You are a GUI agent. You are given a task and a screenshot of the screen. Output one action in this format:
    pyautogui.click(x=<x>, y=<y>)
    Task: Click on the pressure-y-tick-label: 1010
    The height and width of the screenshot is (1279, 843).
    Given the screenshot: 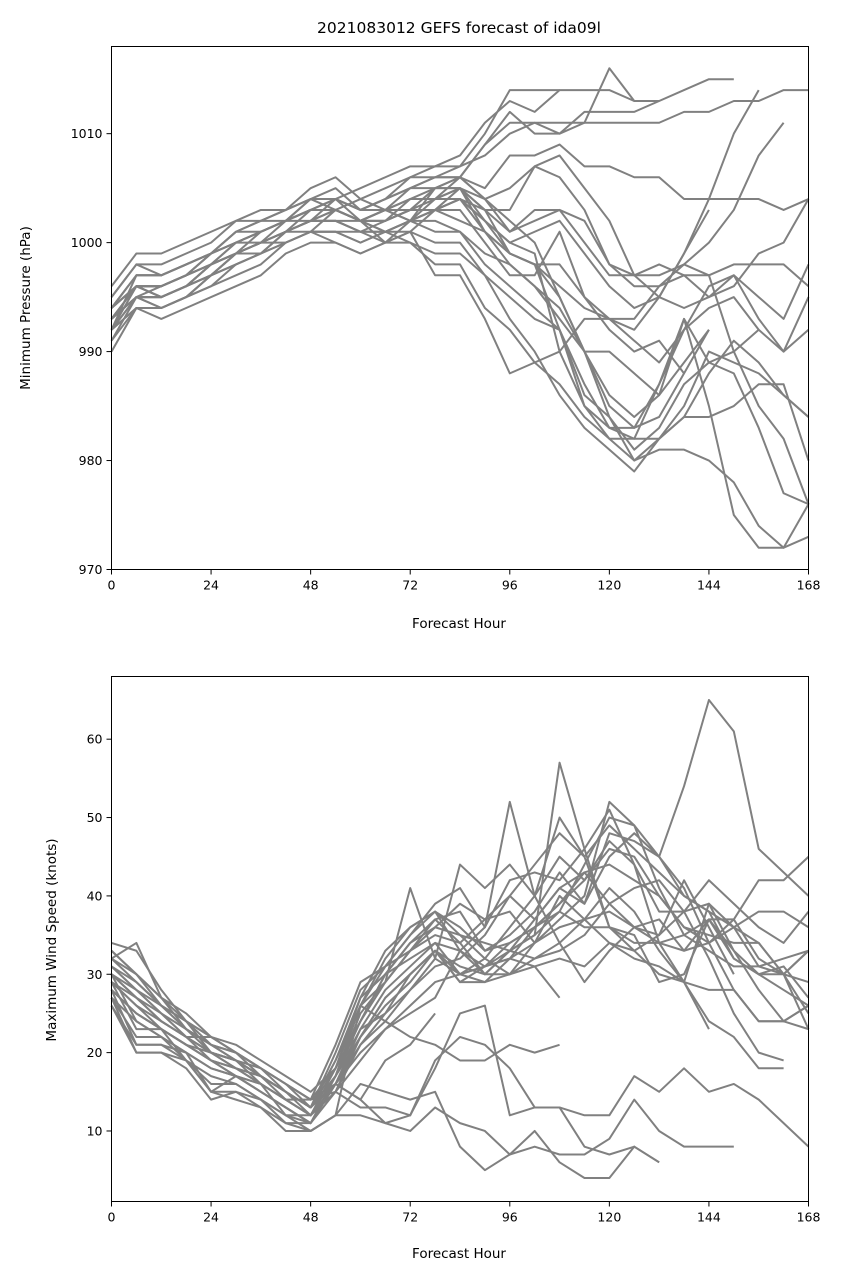 What is the action you would take?
    pyautogui.click(x=87, y=133)
    